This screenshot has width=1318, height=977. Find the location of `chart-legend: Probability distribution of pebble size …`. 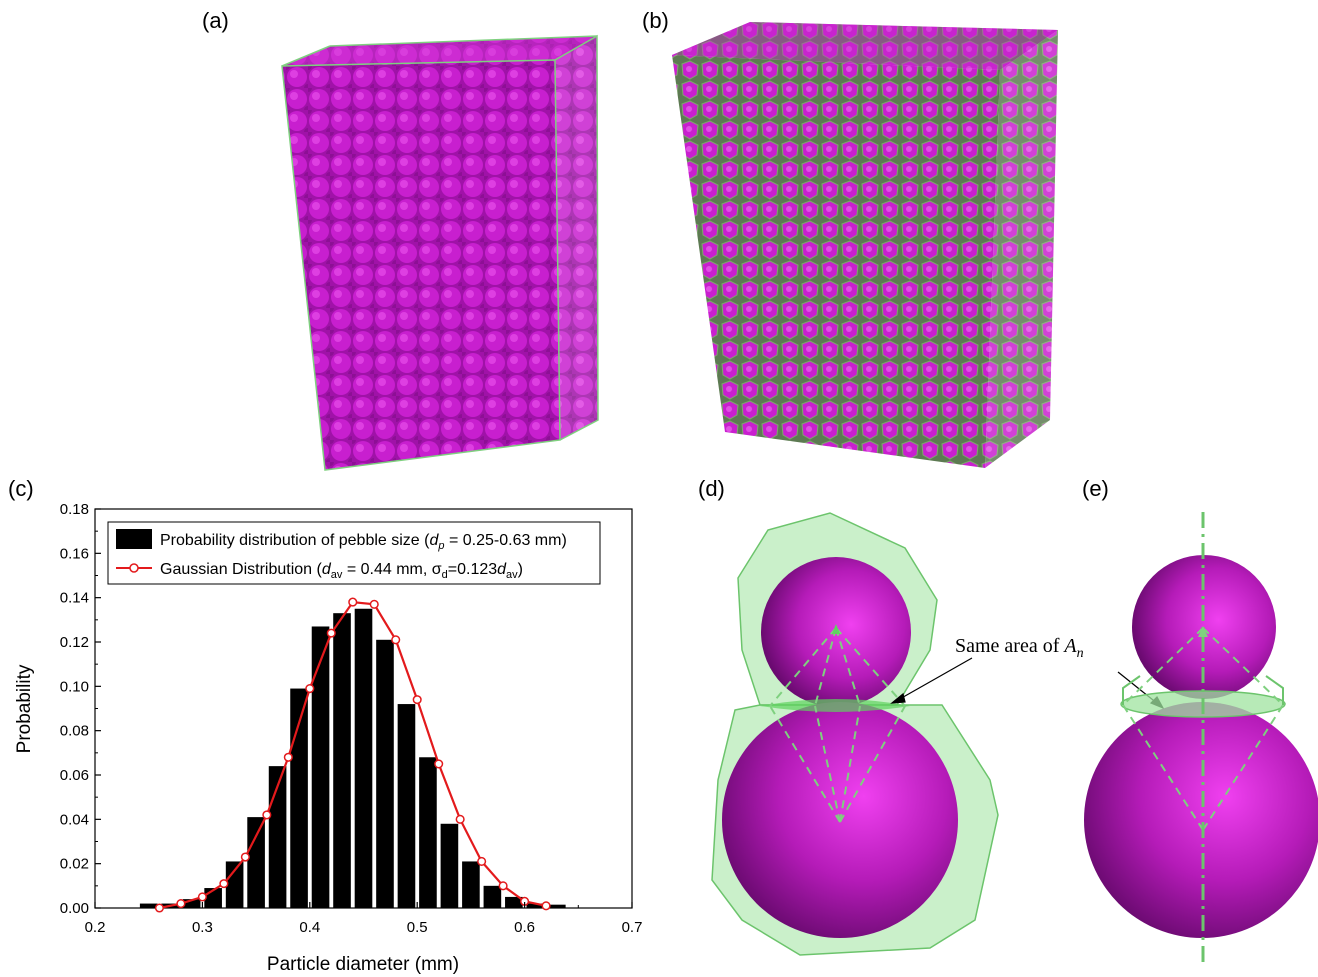

chart-legend: Probability distribution of pebble size … is located at coordinates (354, 553).